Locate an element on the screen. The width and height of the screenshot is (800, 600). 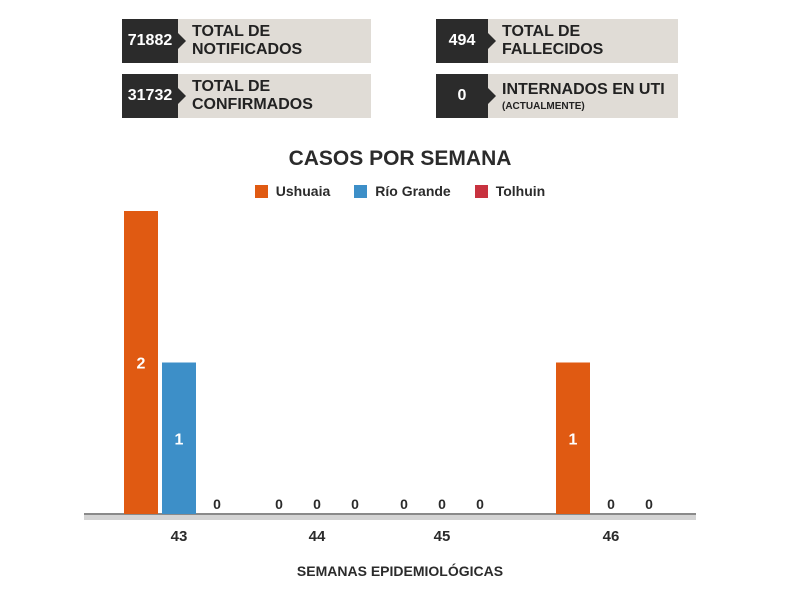
legend-item-rio-grande: Río Grande is located at coordinates (402, 191).